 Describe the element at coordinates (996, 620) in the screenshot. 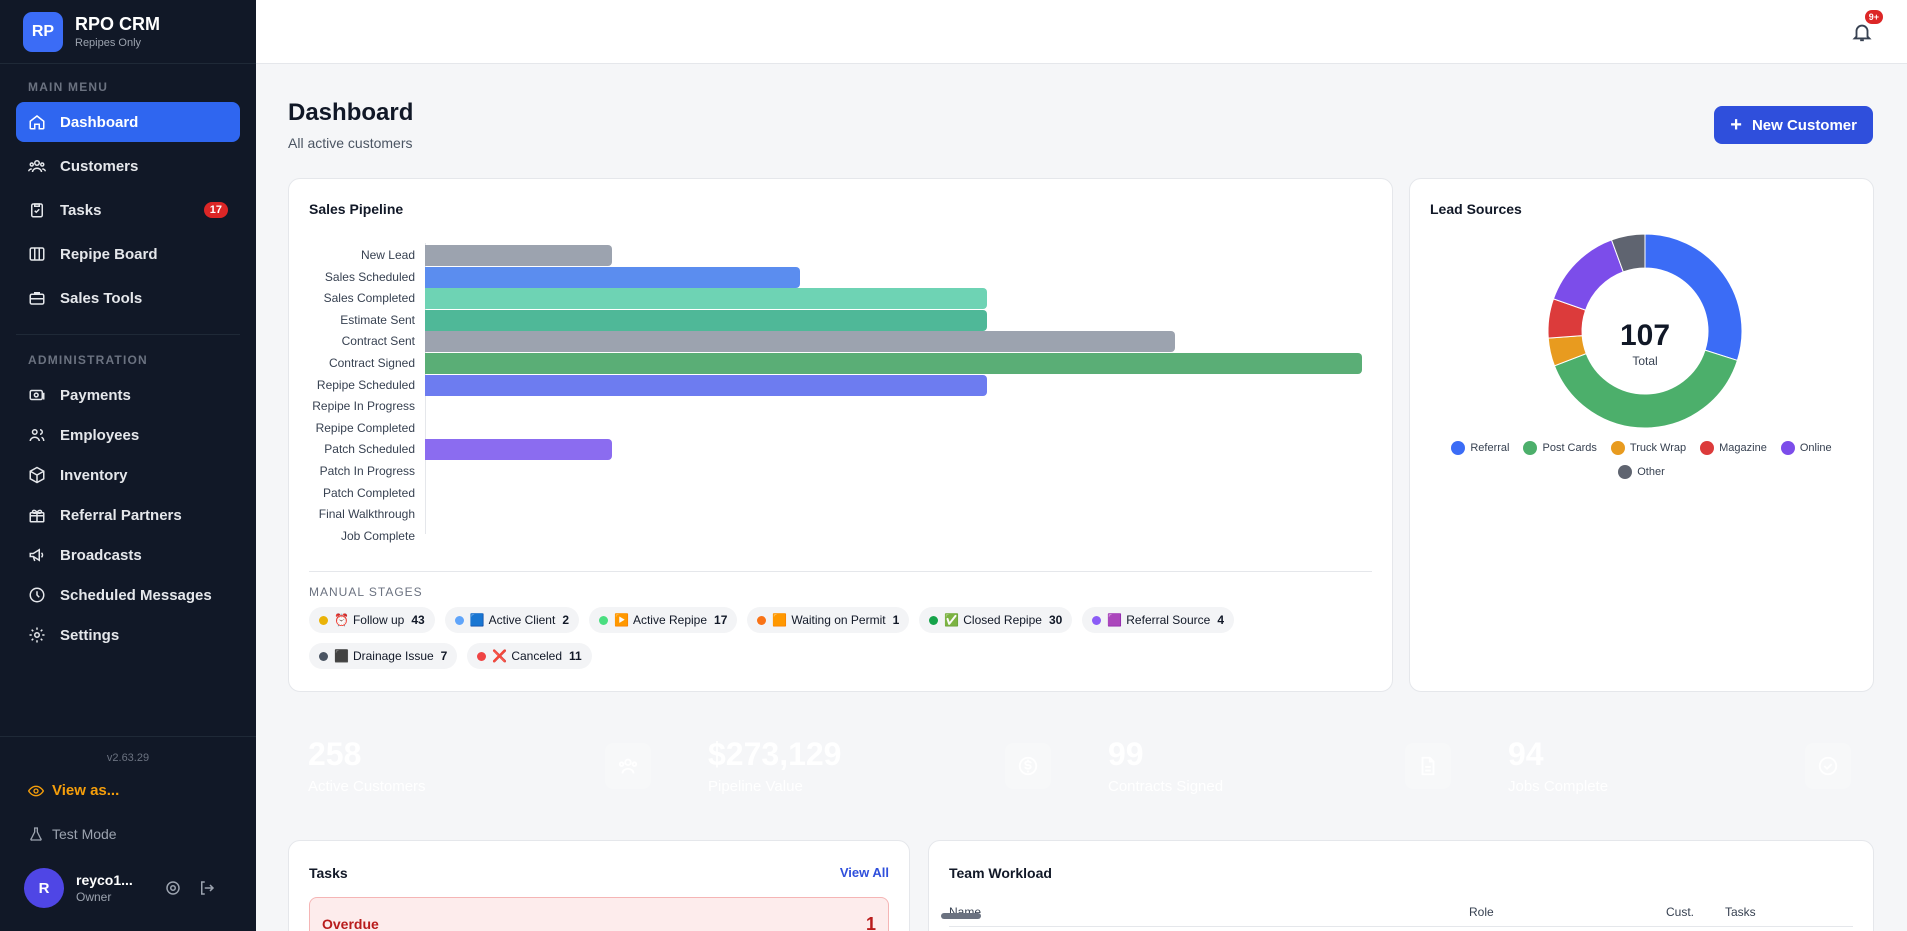

I see `stage-chip: ✅ Closed Repipe 30` at that location.